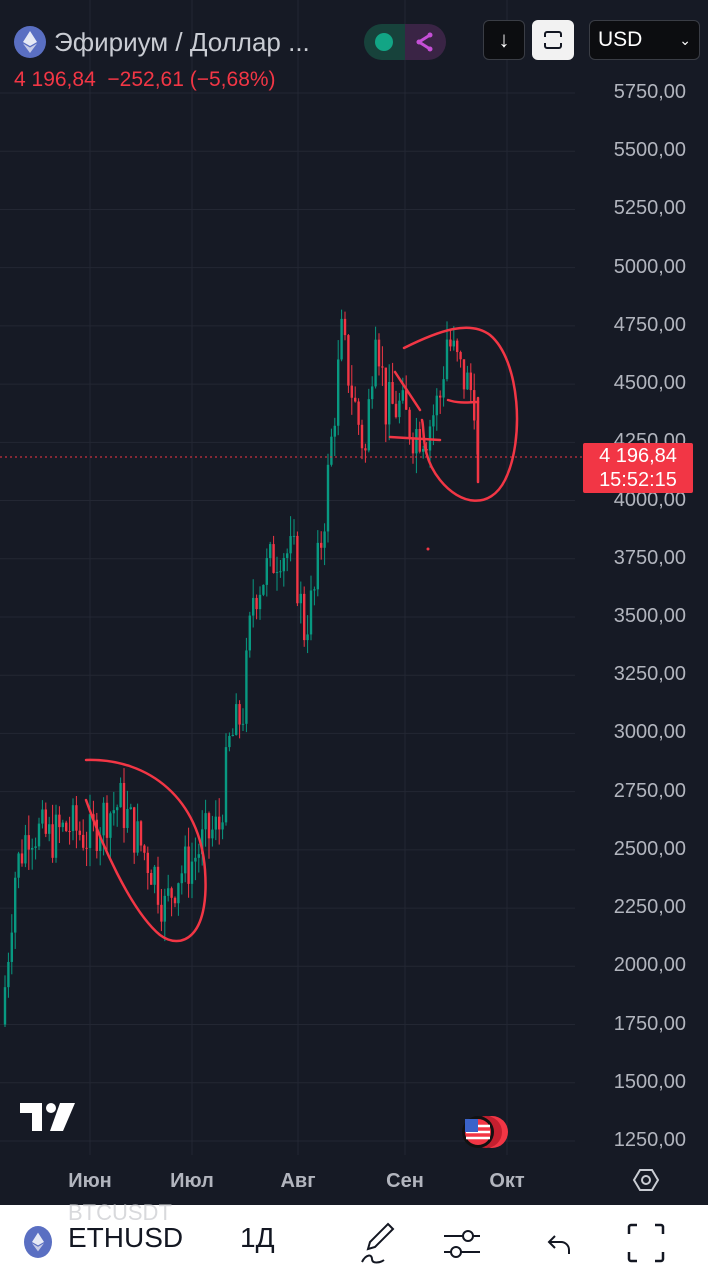 This screenshot has width=708, height=1280. I want to click on settings-icon, so click(646, 1180).